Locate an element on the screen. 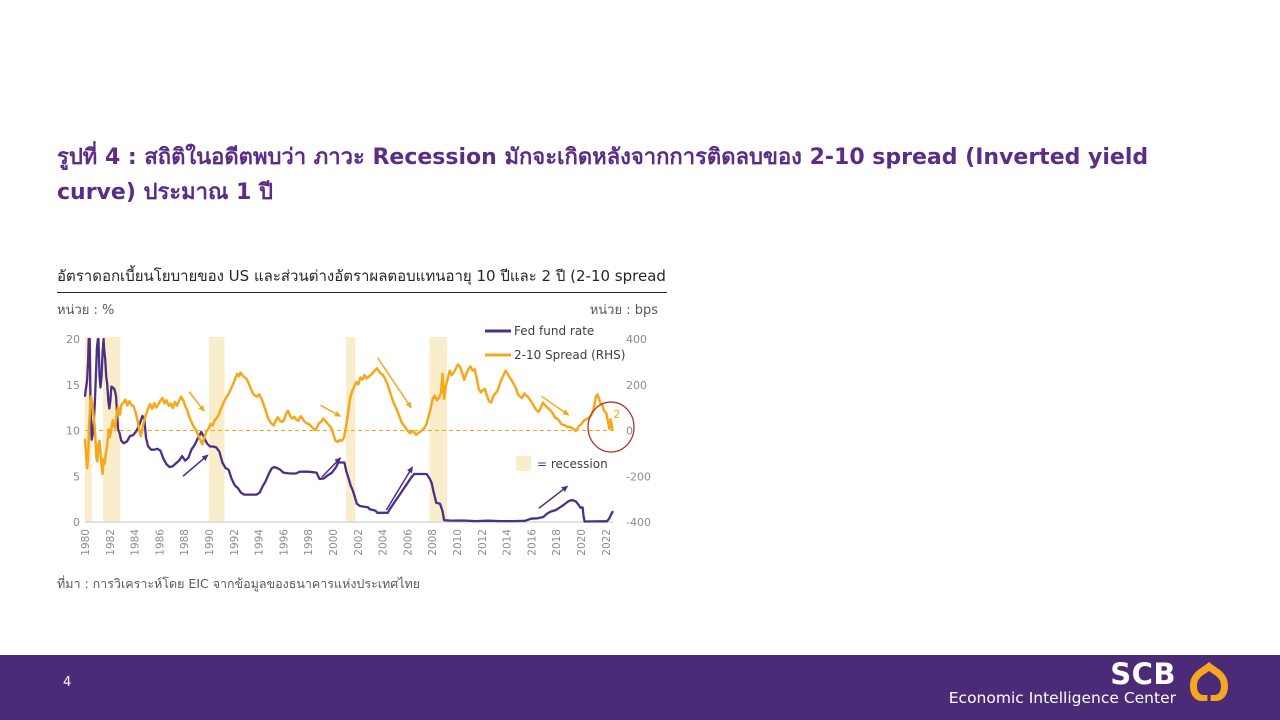 The width and height of the screenshot is (1280, 720). x-axis-tick-label: 2008 is located at coordinates (433, 542).